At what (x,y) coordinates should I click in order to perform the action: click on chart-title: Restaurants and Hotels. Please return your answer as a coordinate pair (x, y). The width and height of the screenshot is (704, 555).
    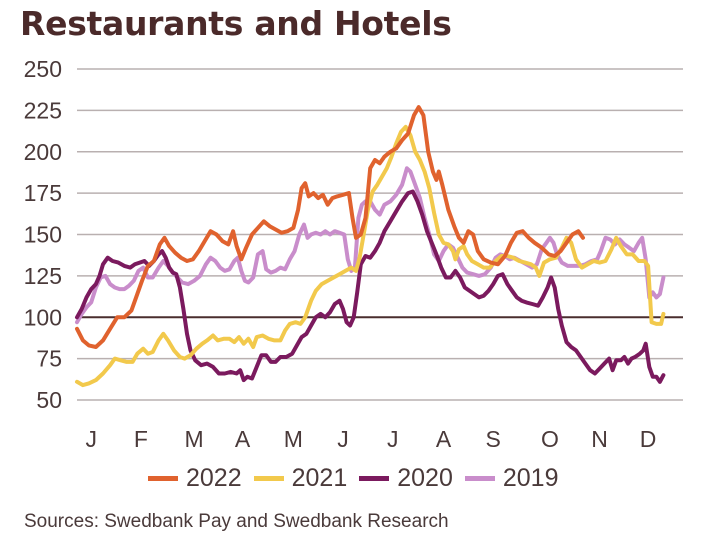
    Looking at the image, I should click on (236, 23).